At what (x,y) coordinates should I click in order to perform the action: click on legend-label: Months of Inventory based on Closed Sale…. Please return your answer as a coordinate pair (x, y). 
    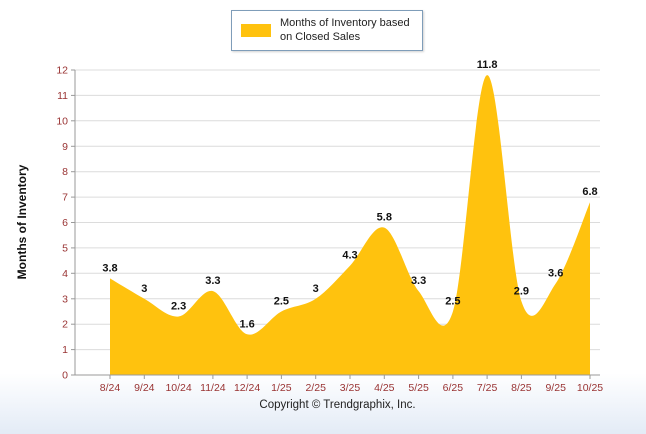
    Looking at the image, I should click on (345, 30).